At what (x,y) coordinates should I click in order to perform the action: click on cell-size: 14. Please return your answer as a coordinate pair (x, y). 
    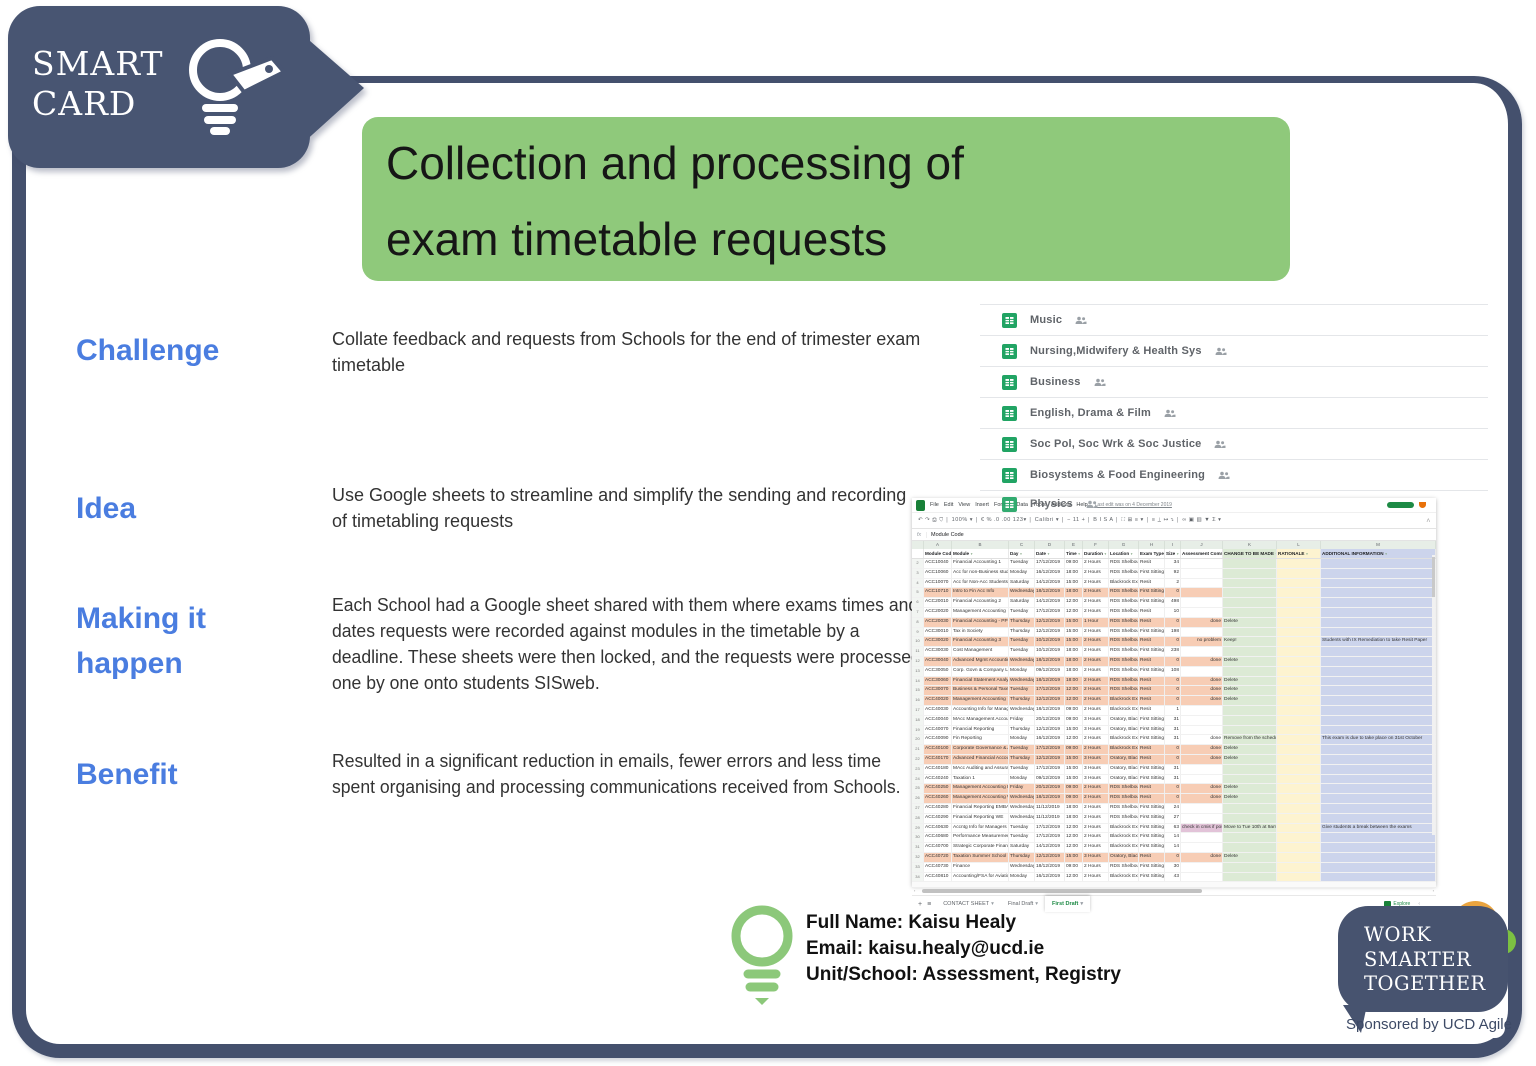
    Looking at the image, I should click on (1173, 838).